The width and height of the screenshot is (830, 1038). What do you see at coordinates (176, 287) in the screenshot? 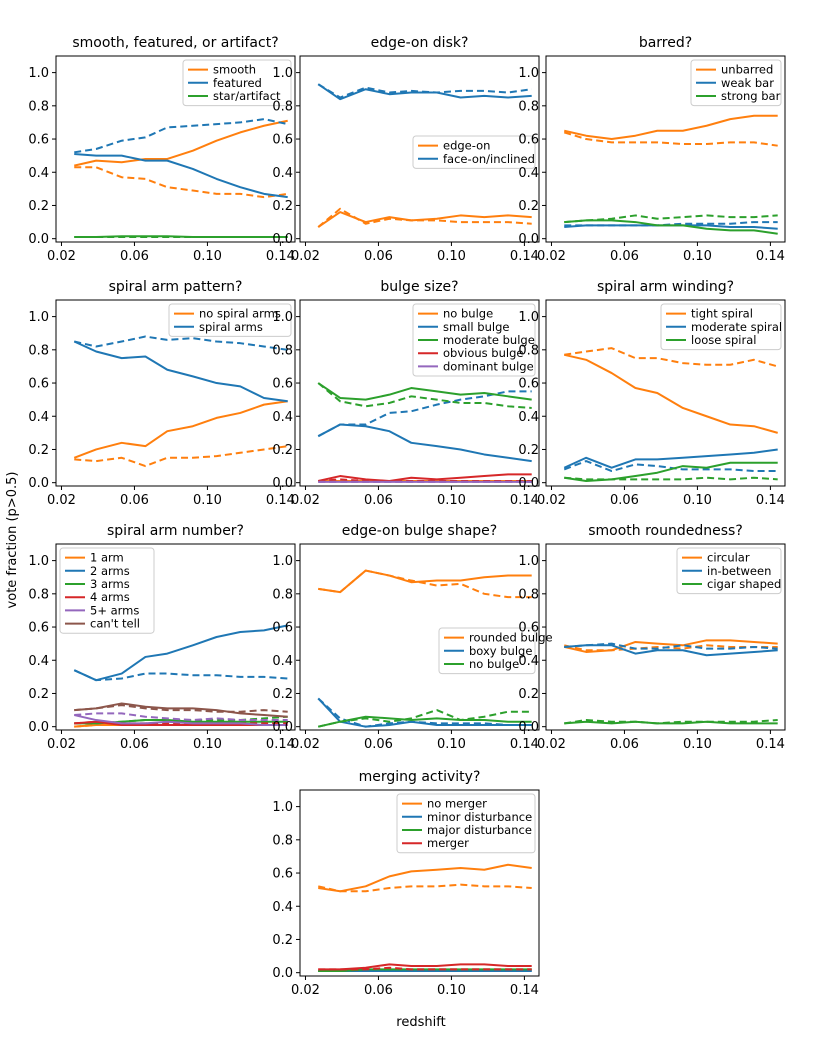
I see `panel-title: spiral arm pattern?` at bounding box center [176, 287].